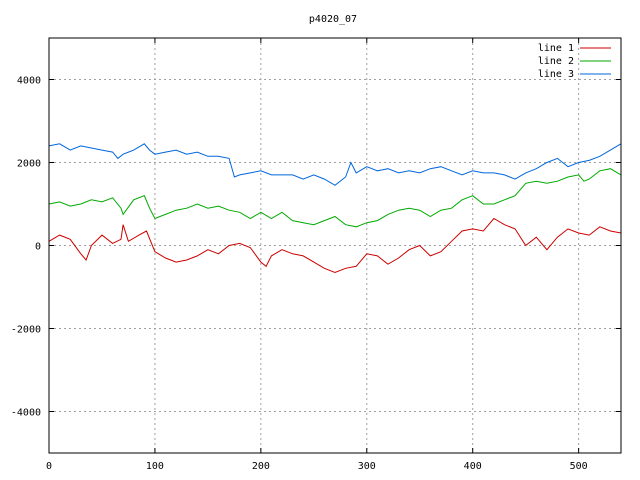 Image resolution: width=640 pixels, height=480 pixels. I want to click on legend-label-3: line 3, so click(556, 74).